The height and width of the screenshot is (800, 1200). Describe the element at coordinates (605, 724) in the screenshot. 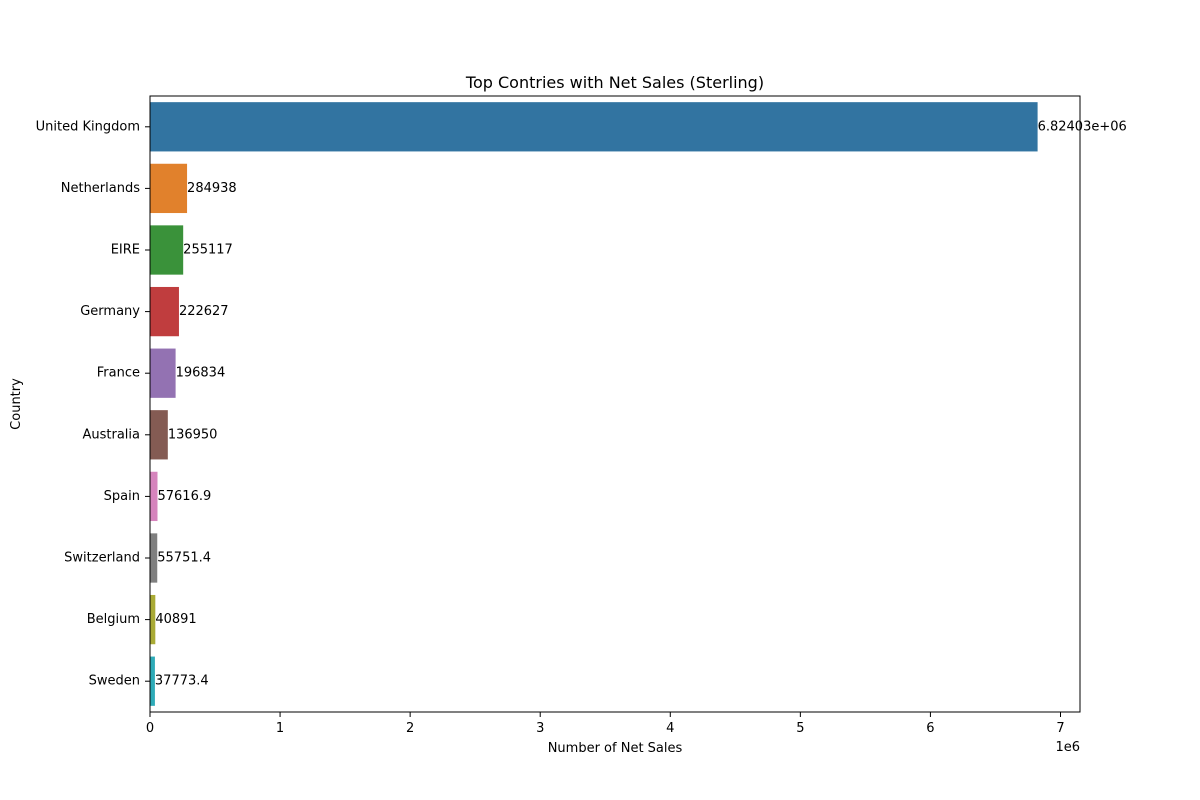

I see `x-axis-ticks: 0 1 2 3 4 5 6 7` at that location.